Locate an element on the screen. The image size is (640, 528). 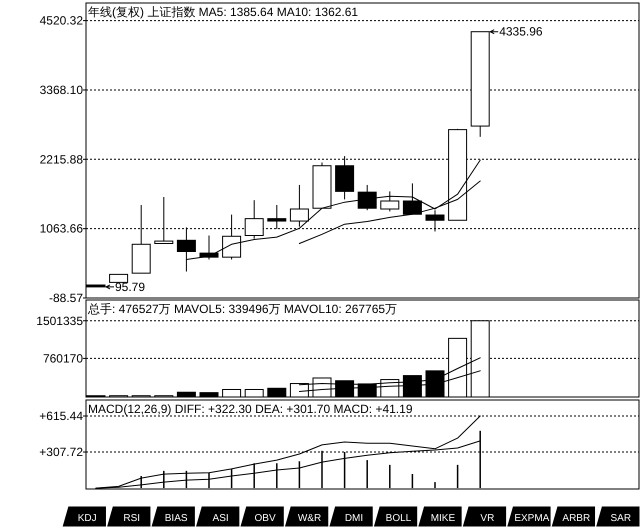
text: ASI is located at coordinates (220, 518).